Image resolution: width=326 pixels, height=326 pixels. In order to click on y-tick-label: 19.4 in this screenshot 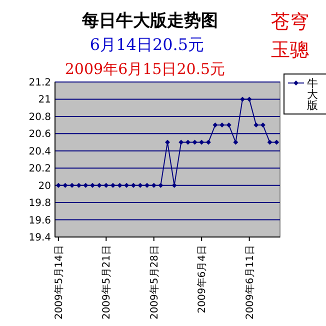, I will do `click(39, 238)`.